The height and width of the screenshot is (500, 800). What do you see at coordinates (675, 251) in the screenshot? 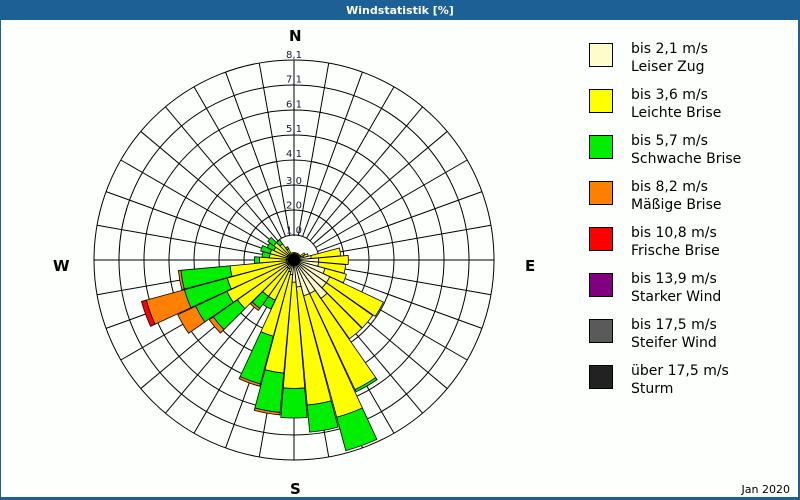
I see `legend-name: Frische Brise` at bounding box center [675, 251].